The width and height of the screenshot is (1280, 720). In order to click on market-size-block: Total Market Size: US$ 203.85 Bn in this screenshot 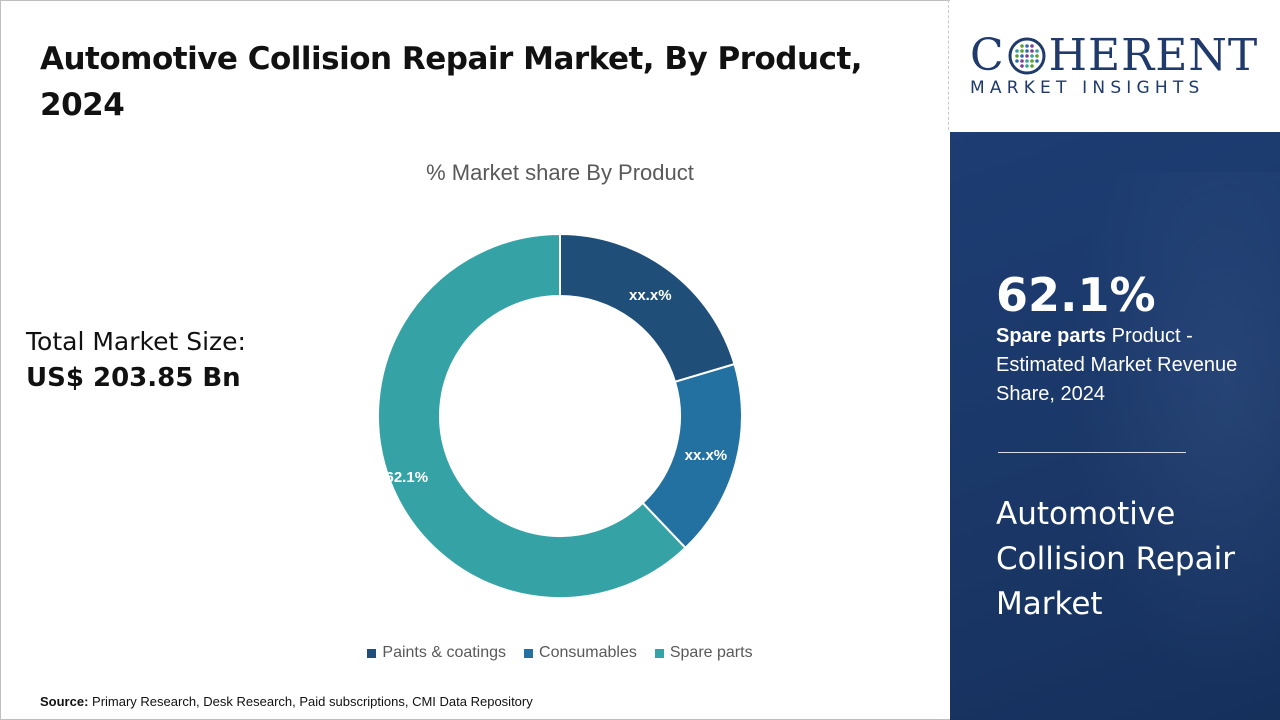, I will do `click(136, 360)`.